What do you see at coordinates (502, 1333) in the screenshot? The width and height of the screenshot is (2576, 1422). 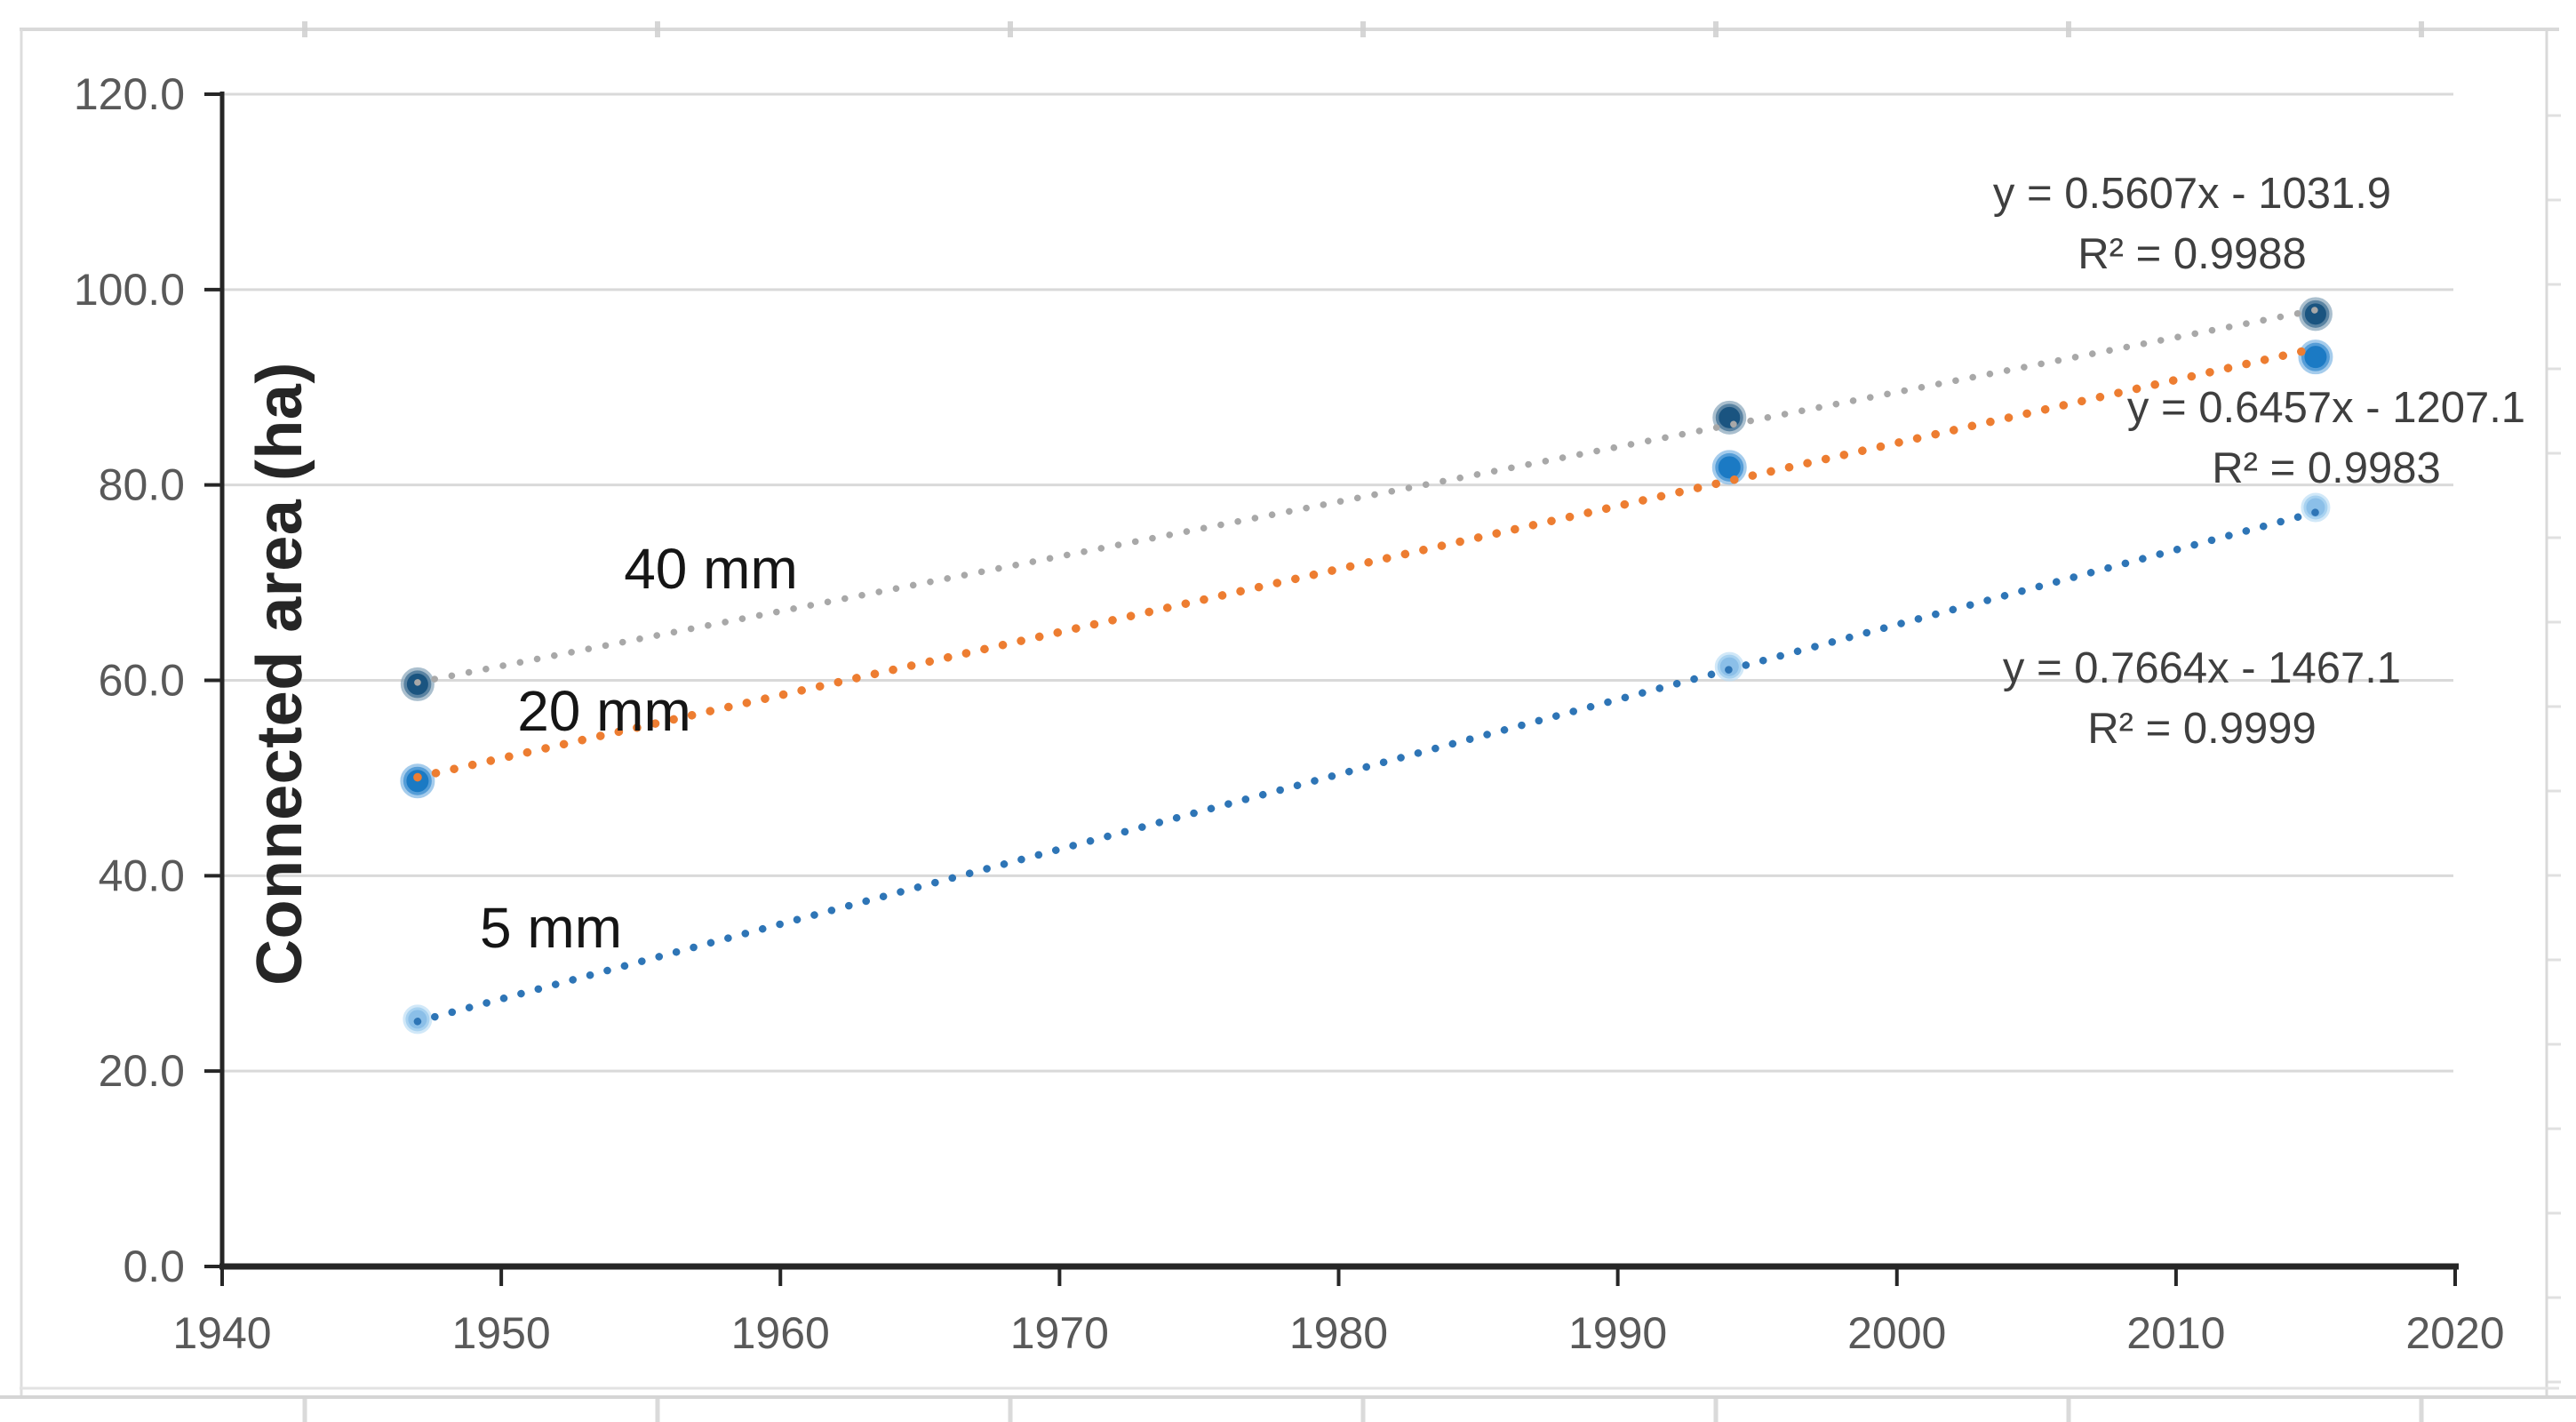 I see `x-tick-label: 1950` at bounding box center [502, 1333].